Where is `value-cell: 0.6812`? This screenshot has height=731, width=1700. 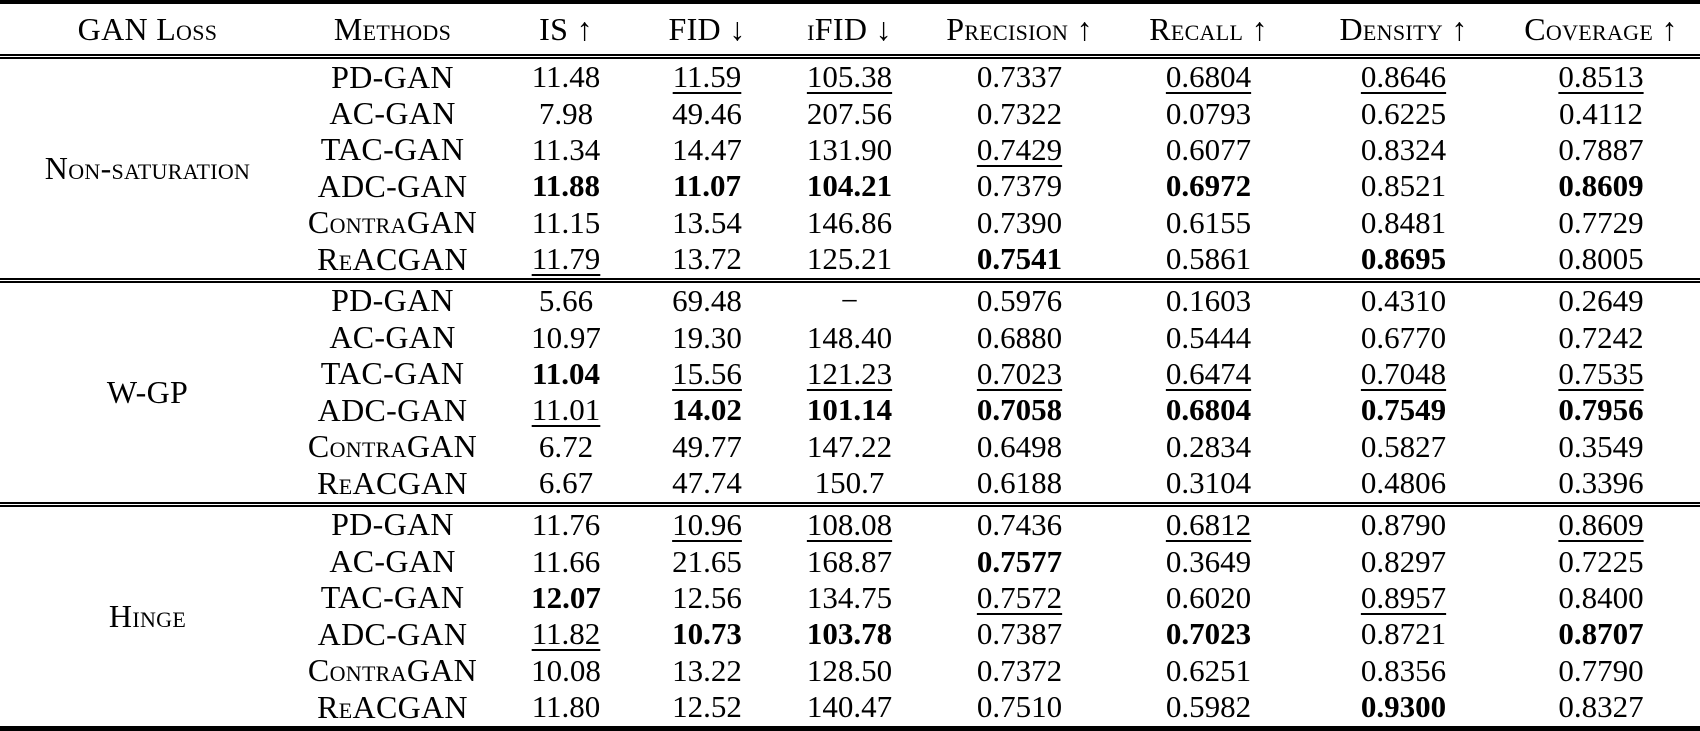 value-cell: 0.6812 is located at coordinates (1208, 524).